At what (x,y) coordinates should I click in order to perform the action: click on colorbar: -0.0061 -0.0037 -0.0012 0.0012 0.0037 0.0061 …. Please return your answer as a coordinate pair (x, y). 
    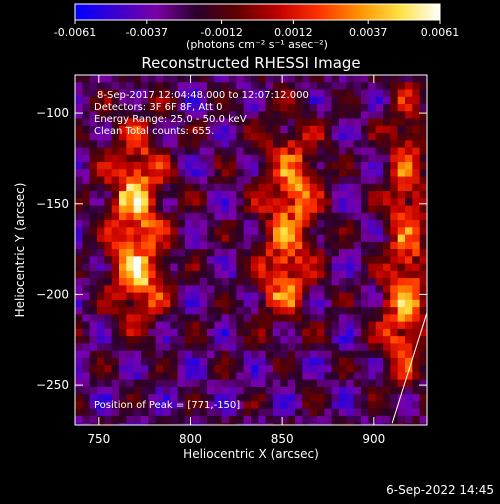
    Looking at the image, I should click on (256, 27).